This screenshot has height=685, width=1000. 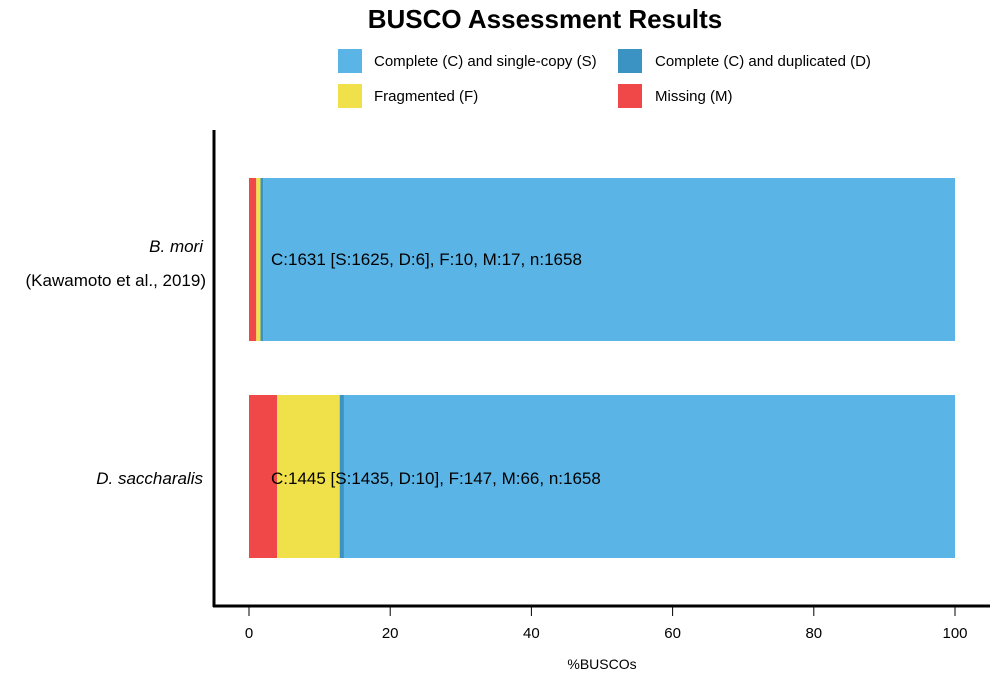 What do you see at coordinates (601, 664) in the screenshot?
I see `x-axis-label: %BUSCOs` at bounding box center [601, 664].